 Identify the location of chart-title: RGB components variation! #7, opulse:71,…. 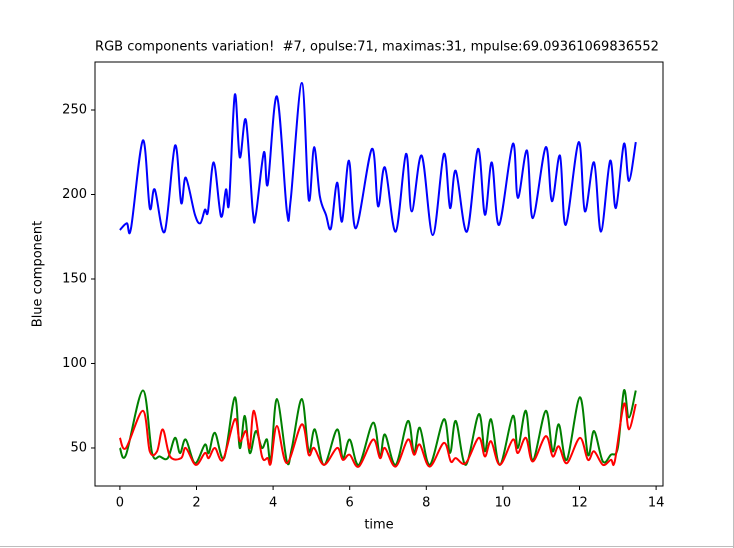
(377, 47).